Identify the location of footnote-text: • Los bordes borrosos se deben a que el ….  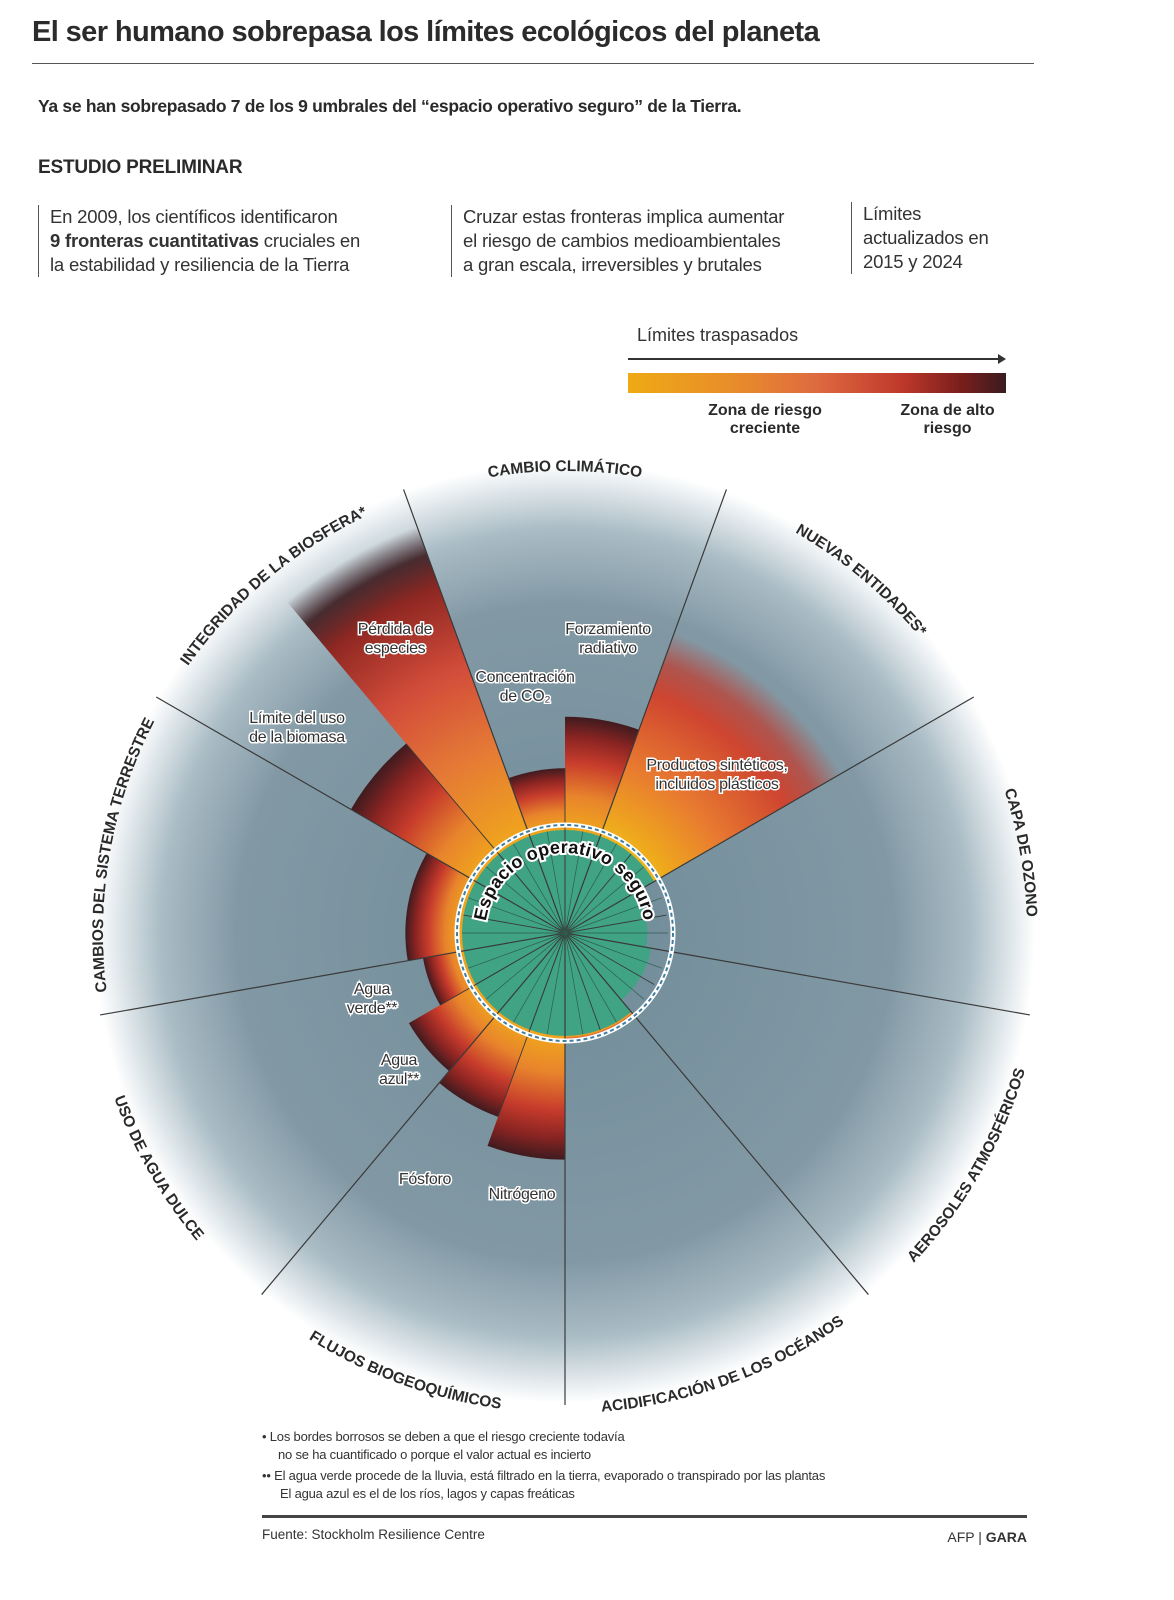
(443, 1436).